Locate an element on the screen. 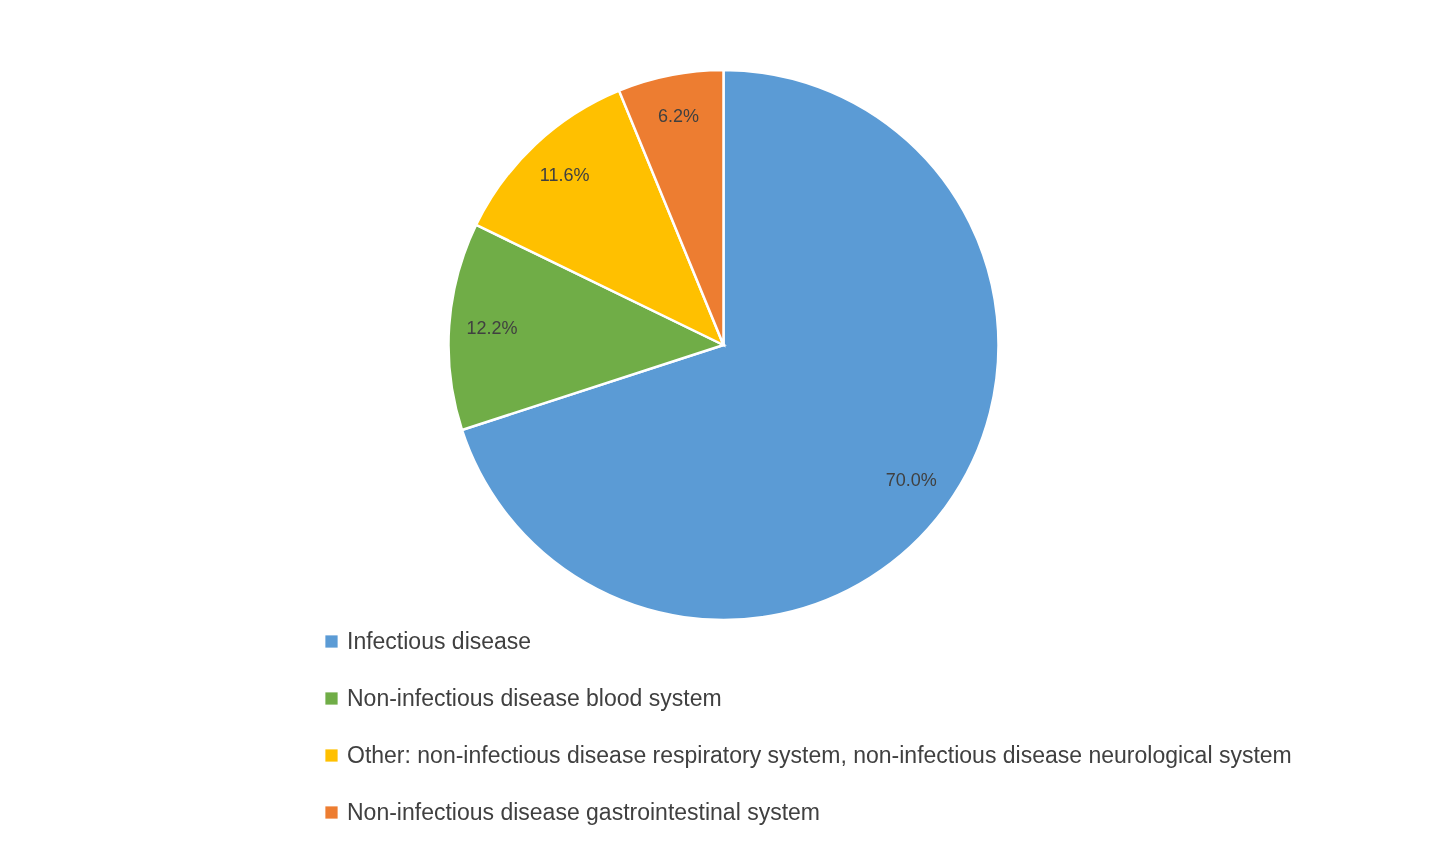 The height and width of the screenshot is (867, 1447). legend-label: Infectious disease is located at coordinates (439, 640).